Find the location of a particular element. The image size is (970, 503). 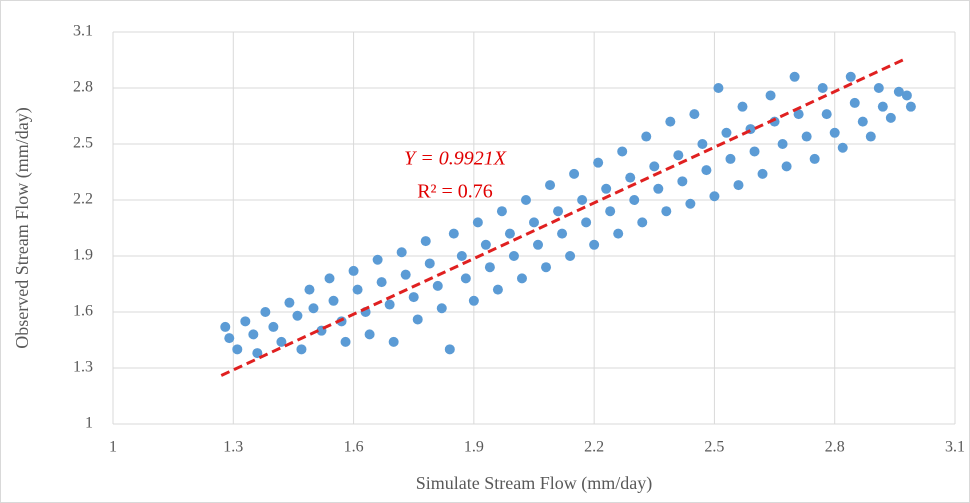

x-tick-label: 1.6 is located at coordinates (354, 447).